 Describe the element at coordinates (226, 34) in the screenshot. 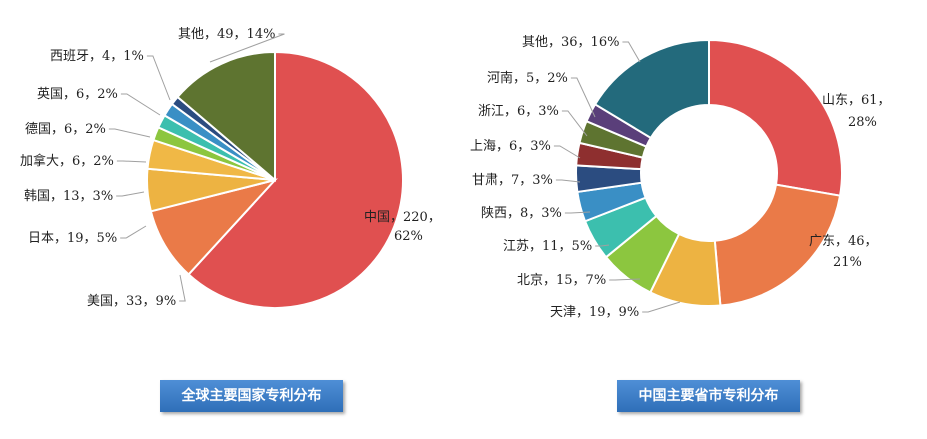

I see `slice-label: 其他，49，14%` at that location.